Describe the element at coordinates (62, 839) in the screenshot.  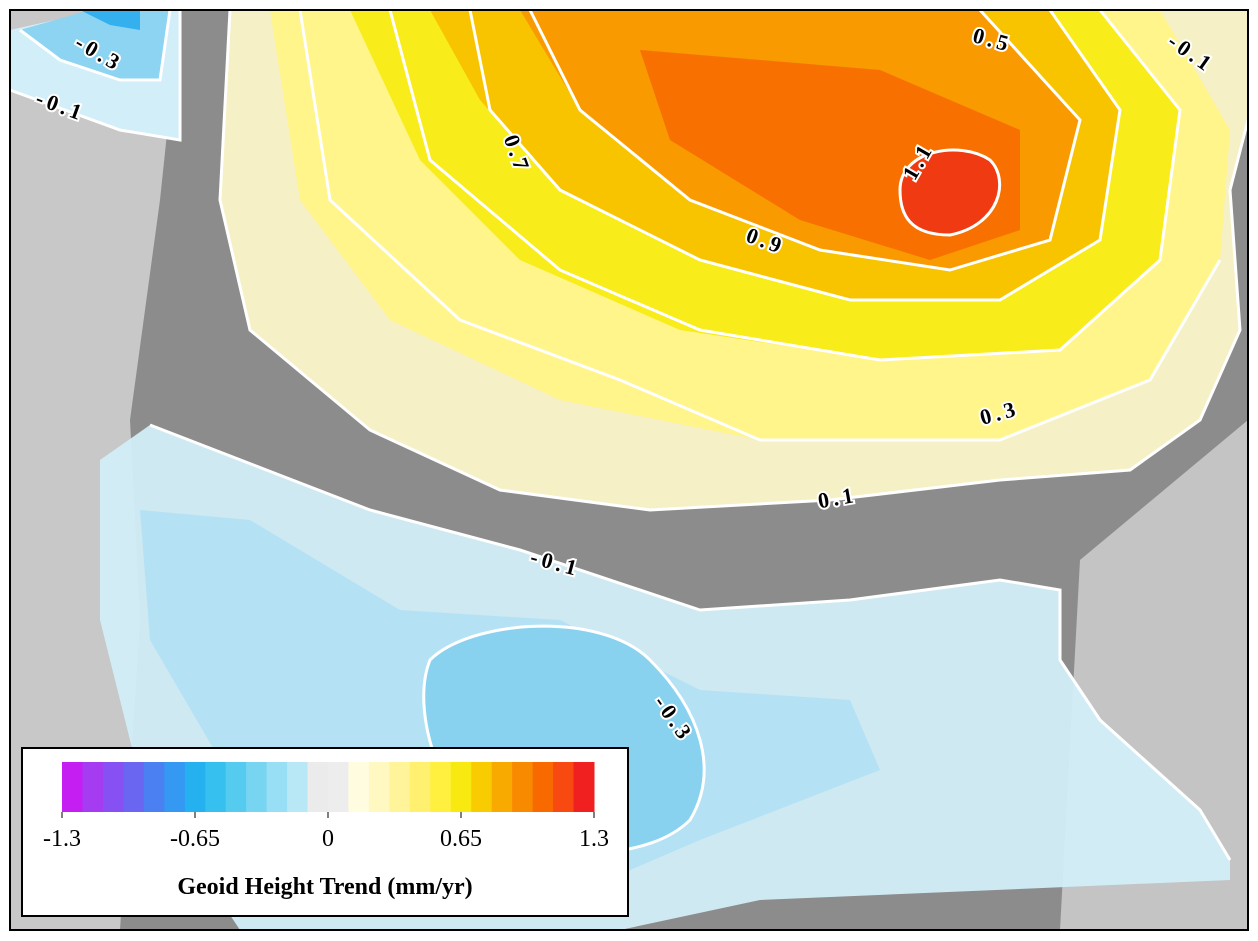
I see `colorbar-tick-label: -1.3` at that location.